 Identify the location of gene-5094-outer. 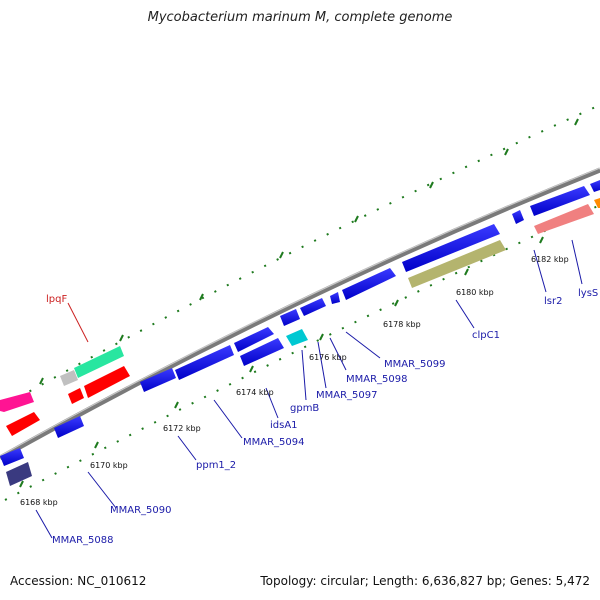
(204, 362).